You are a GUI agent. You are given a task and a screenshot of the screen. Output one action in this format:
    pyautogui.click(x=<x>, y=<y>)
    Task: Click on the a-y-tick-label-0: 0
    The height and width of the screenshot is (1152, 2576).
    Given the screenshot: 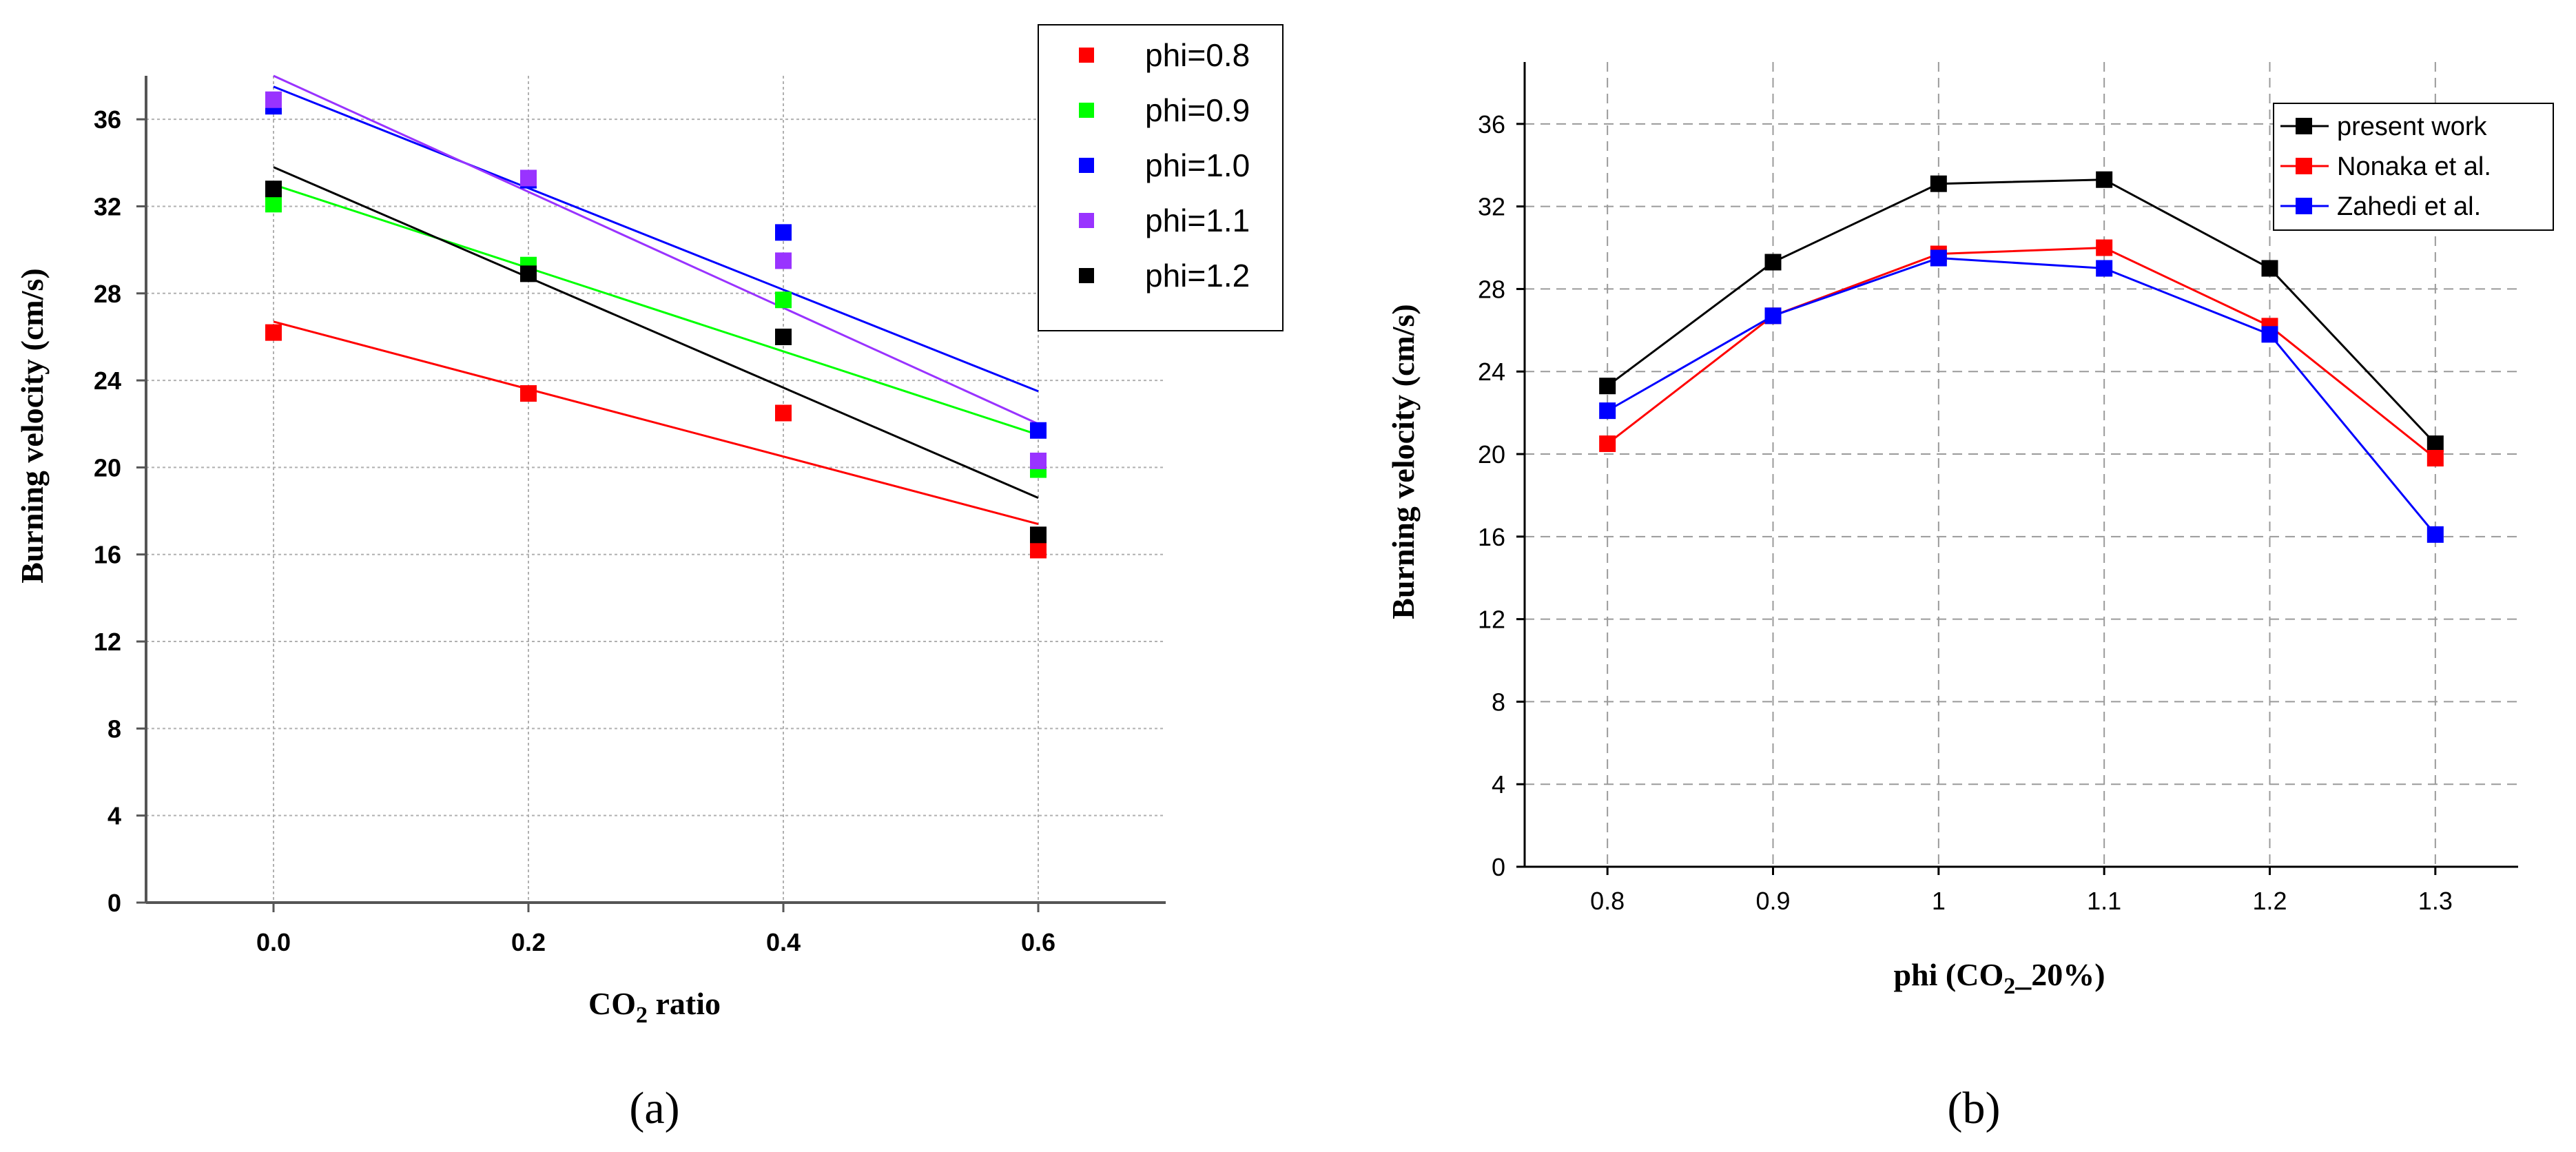 What is the action you would take?
    pyautogui.click(x=114, y=903)
    